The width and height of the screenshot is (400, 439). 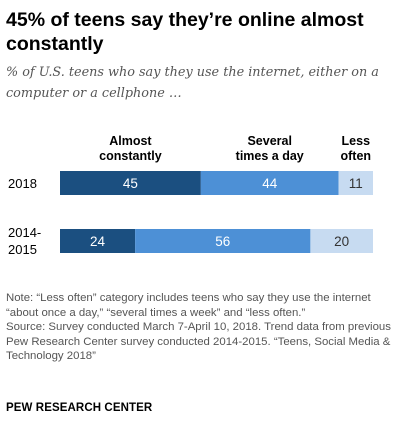 What do you see at coordinates (22, 249) in the screenshot?
I see `category-label-line: 2015` at bounding box center [22, 249].